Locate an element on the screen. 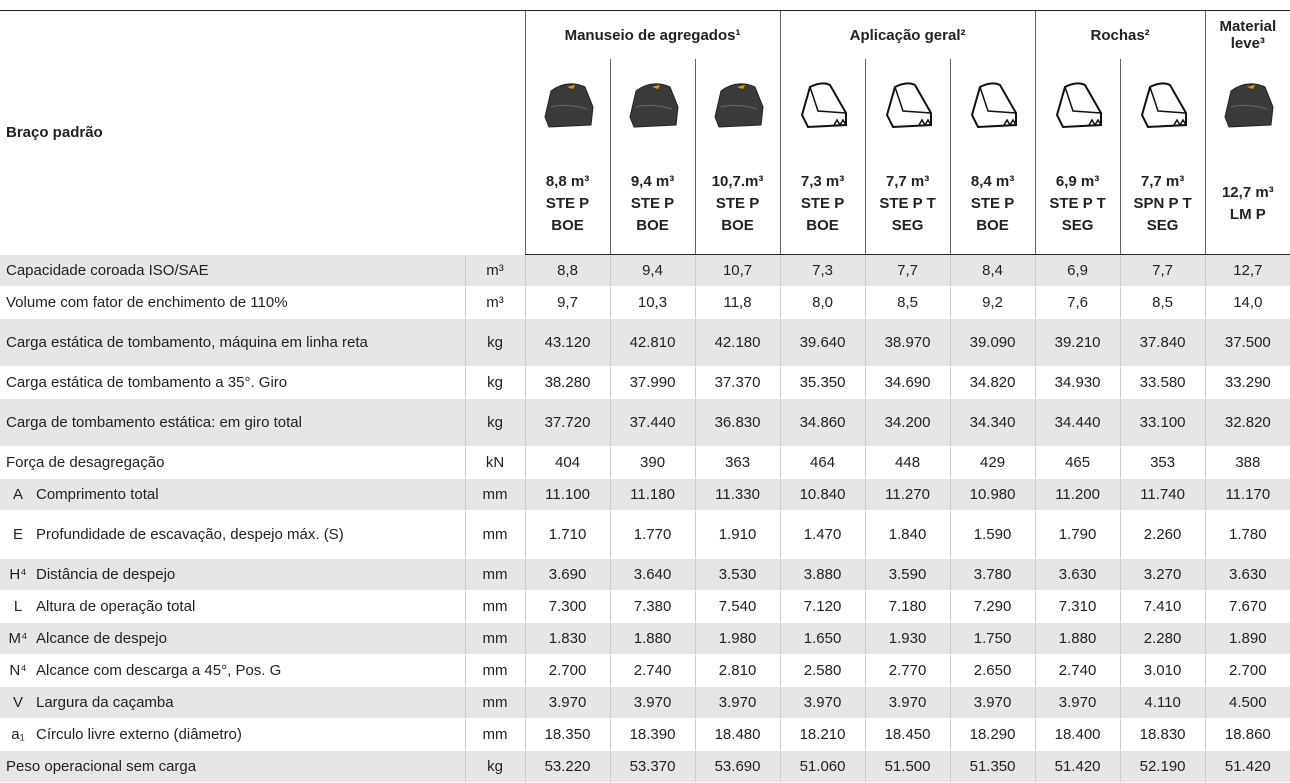 This screenshot has height=783, width=1290. bucket-spec-line: 6,9 m³ is located at coordinates (1077, 181).